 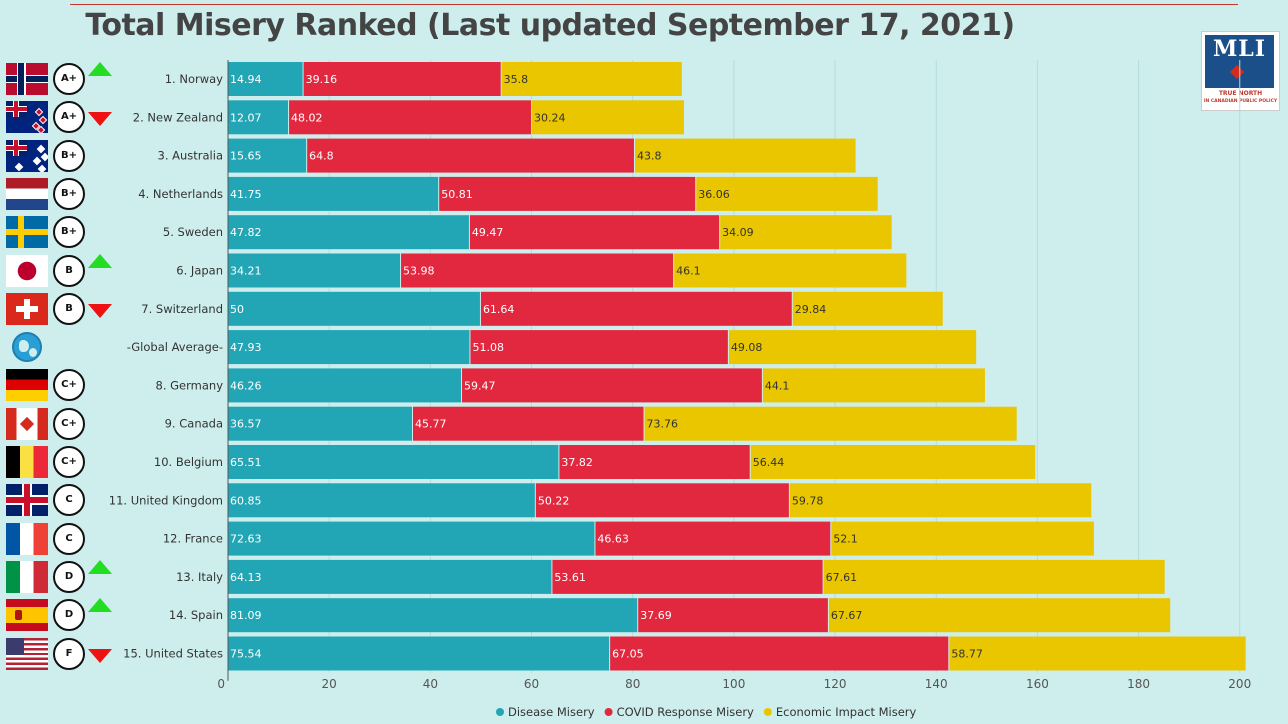 What do you see at coordinates (18, 615) in the screenshot?
I see `coat-of-arms-icon` at bounding box center [18, 615].